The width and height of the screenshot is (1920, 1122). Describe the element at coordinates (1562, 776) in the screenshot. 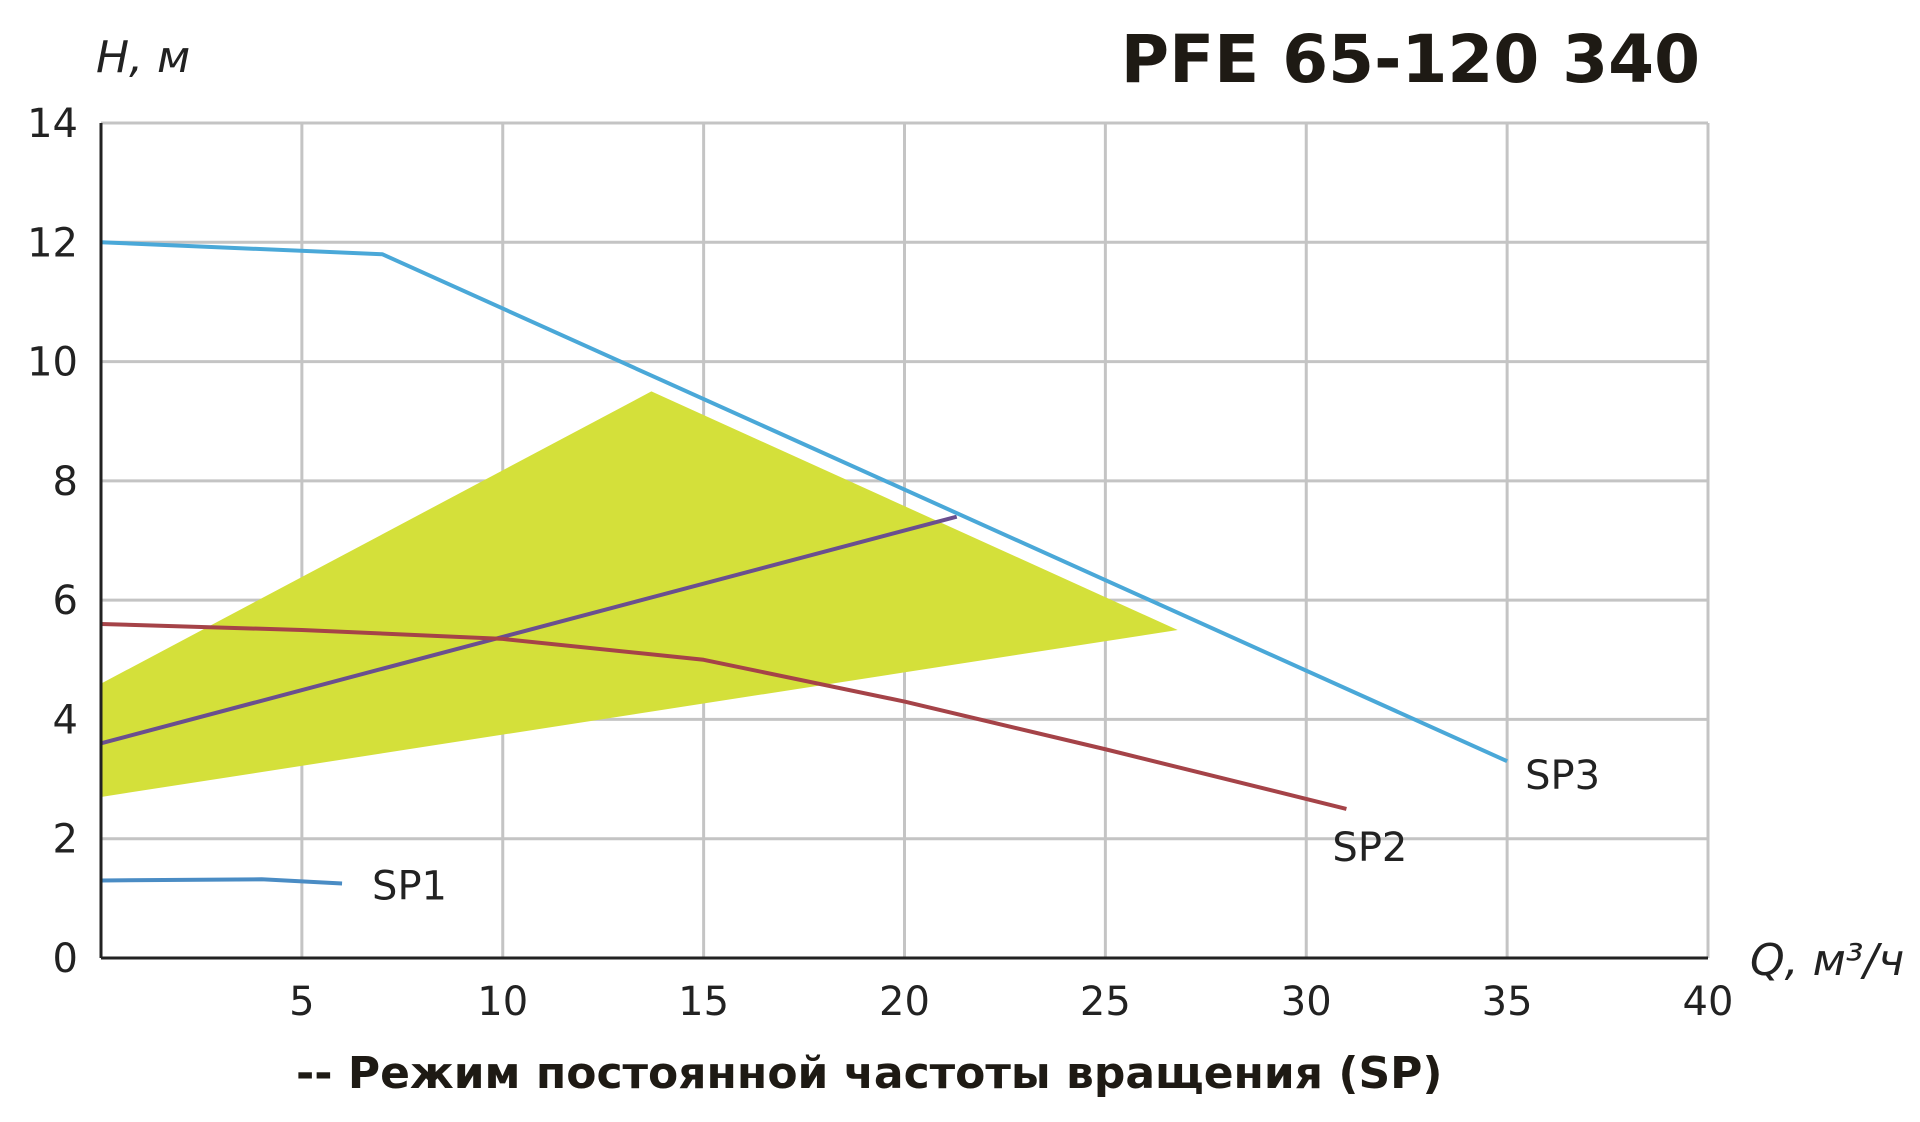

I see `series-label-sp3: SP3` at that location.